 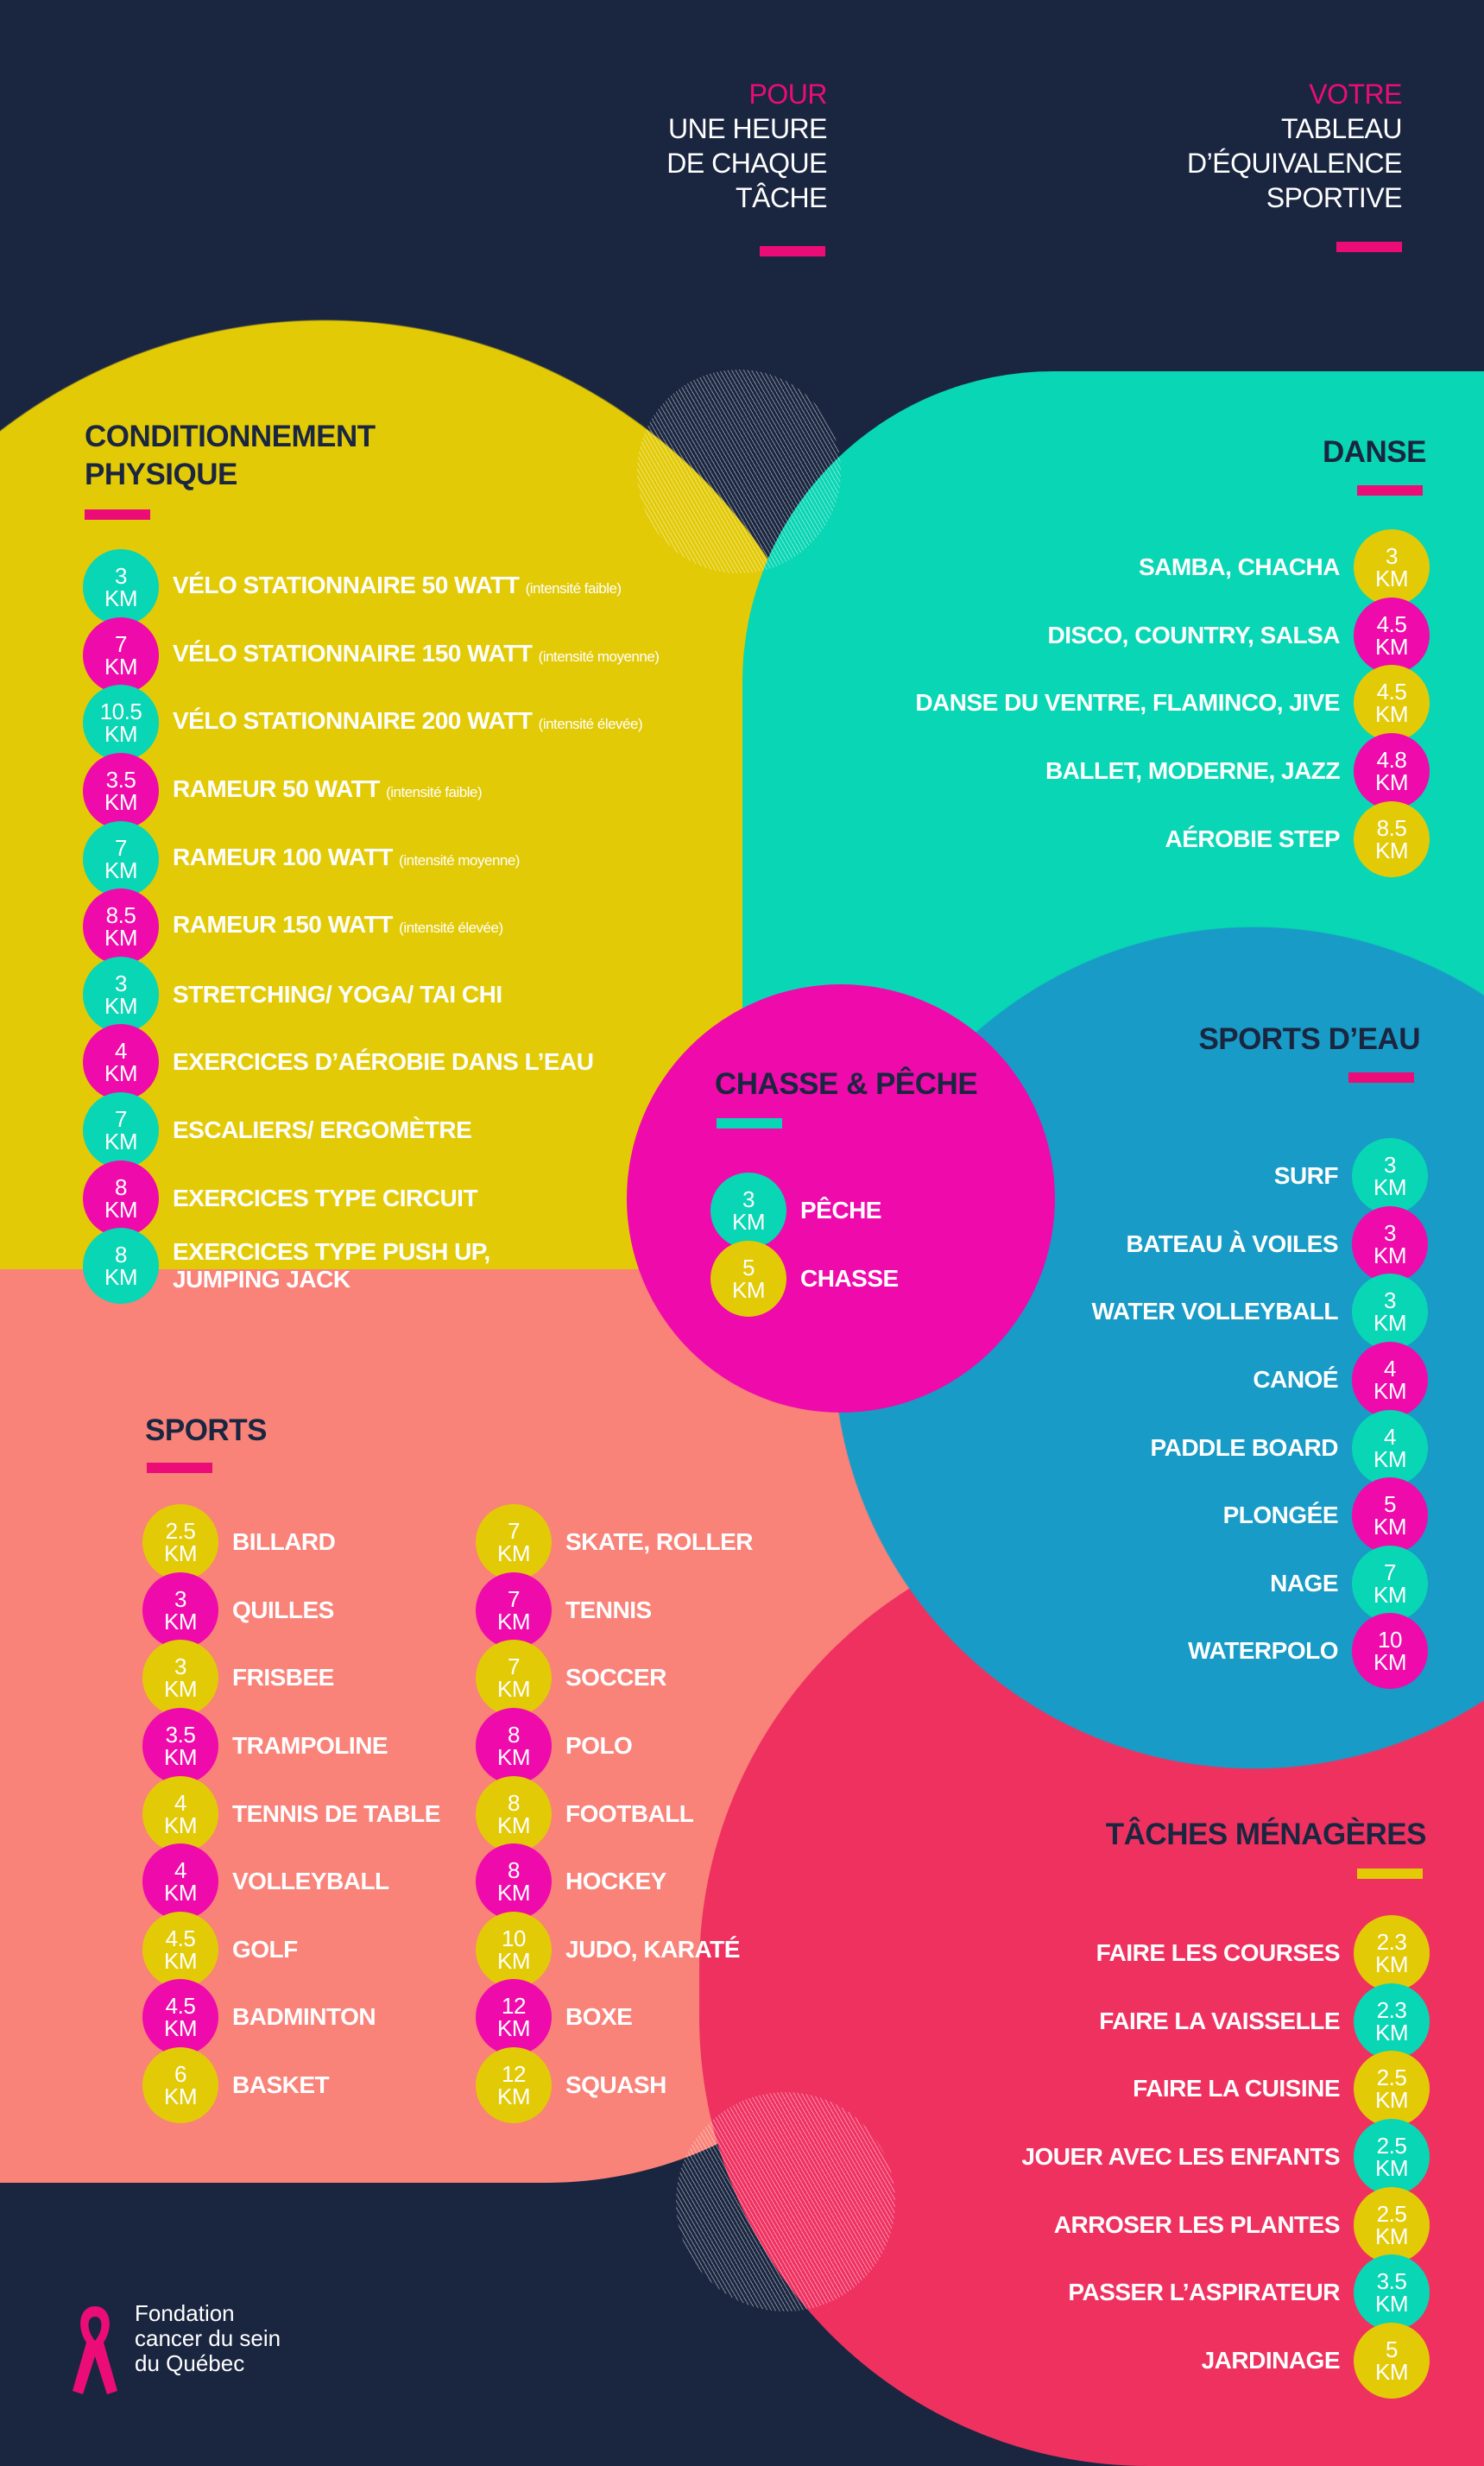 I want to click on list-item: 7 KM SOCCER, so click(x=621, y=1678).